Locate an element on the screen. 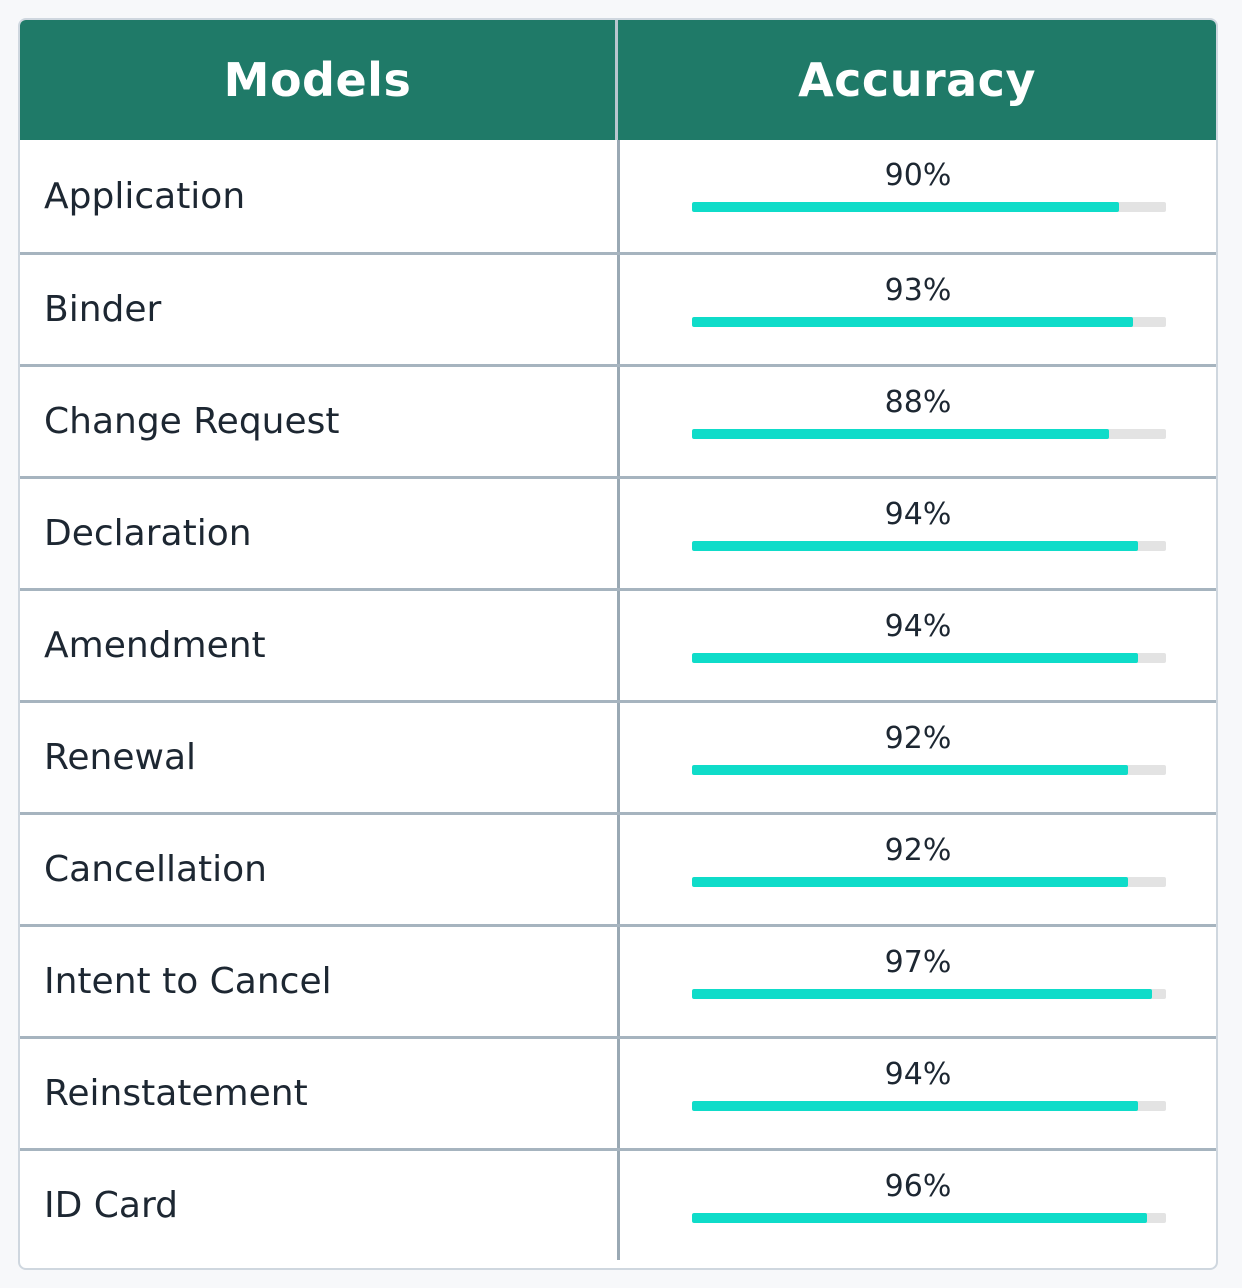 The height and width of the screenshot is (1288, 1242). models-column-header: Models is located at coordinates (319, 80).